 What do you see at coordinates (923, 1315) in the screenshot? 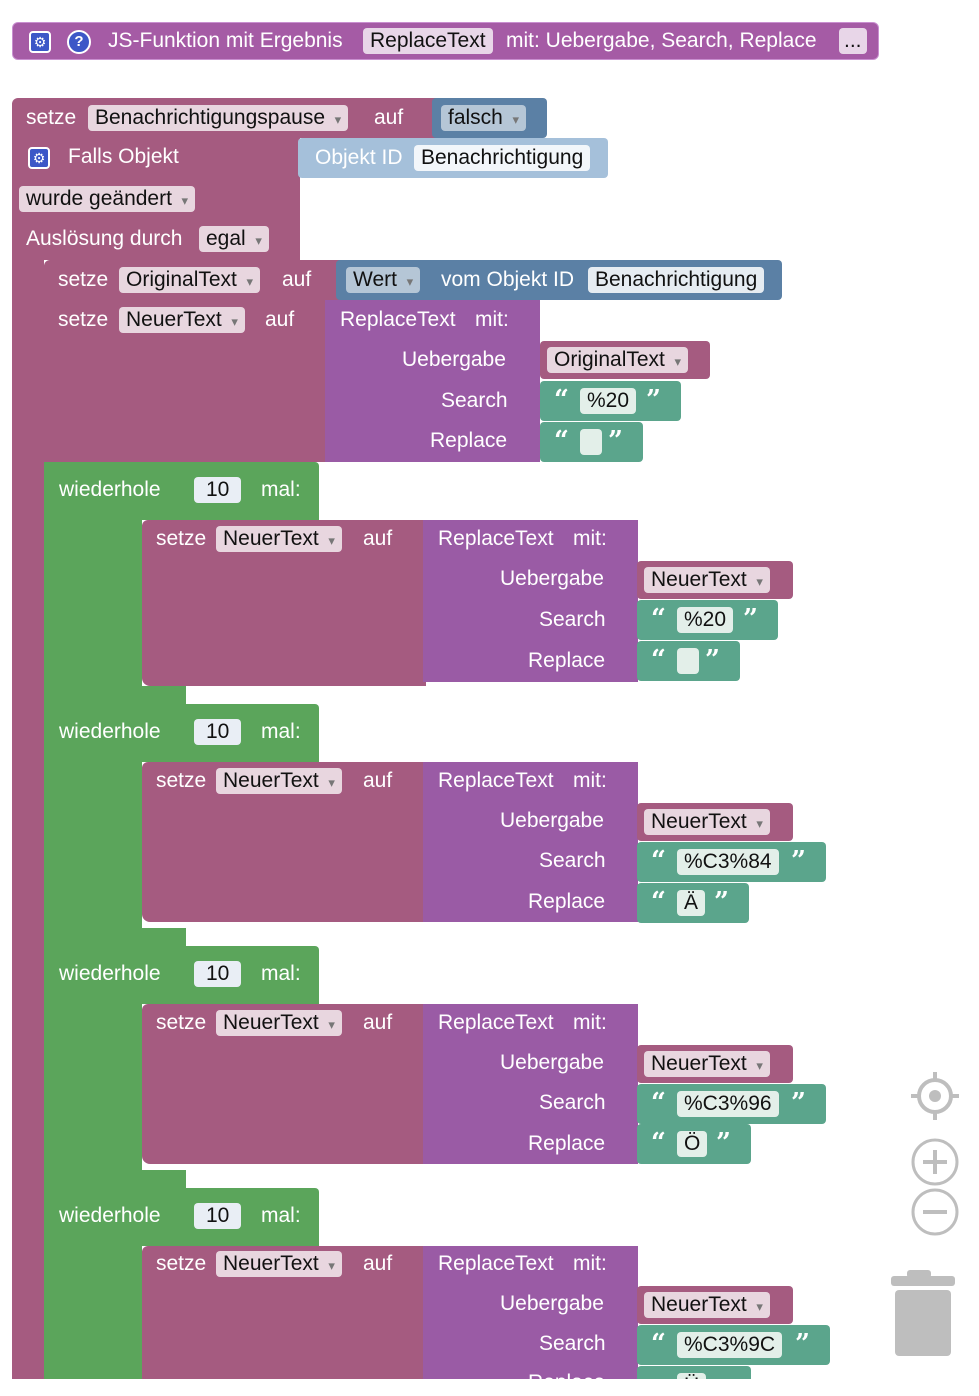
I see `trash-icon` at bounding box center [923, 1315].